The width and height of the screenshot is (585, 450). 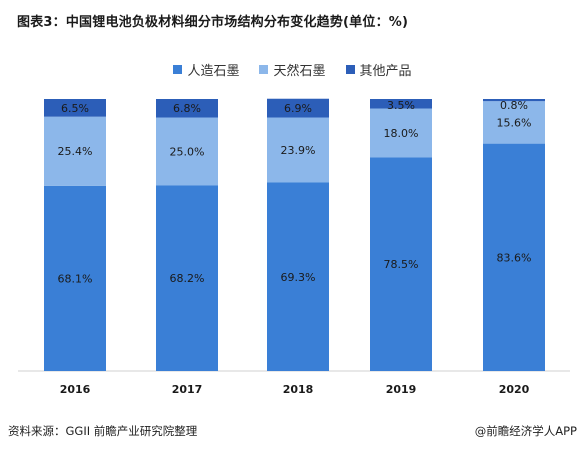 I want to click on data-label-2016-series-0: 68.1%, so click(x=75, y=278).